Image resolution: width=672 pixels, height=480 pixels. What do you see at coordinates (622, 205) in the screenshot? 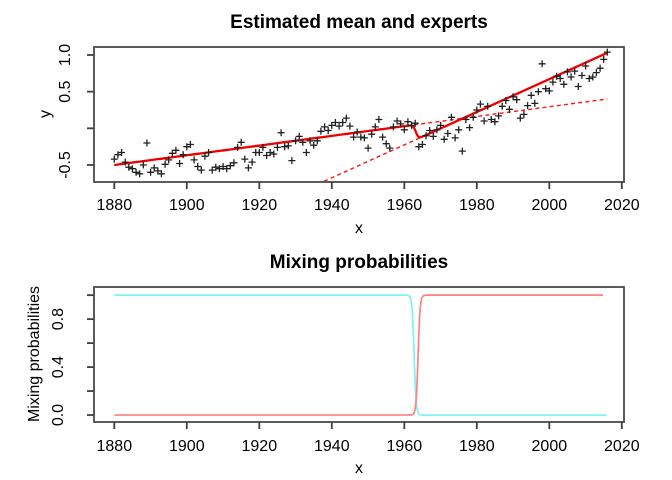
I see `x-tick-label: 2020` at bounding box center [622, 205].